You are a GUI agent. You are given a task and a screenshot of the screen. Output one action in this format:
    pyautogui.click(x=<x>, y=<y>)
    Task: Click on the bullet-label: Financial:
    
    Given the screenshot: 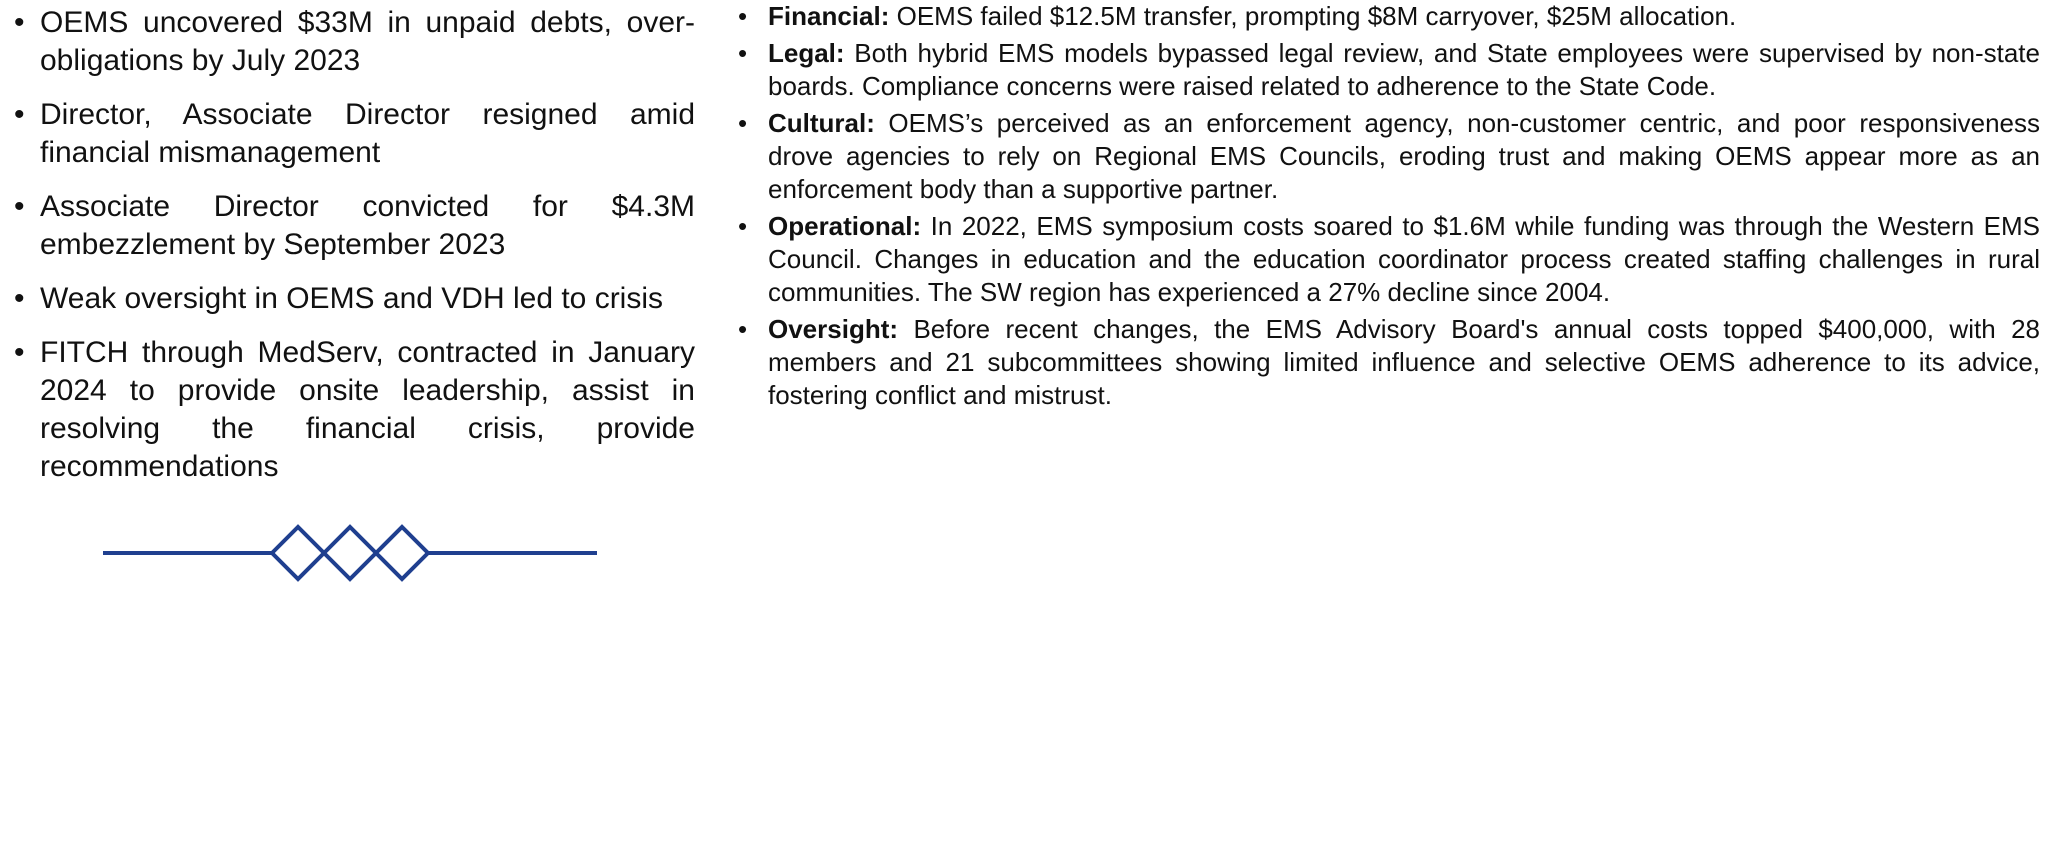 What is the action you would take?
    pyautogui.click(x=829, y=16)
    